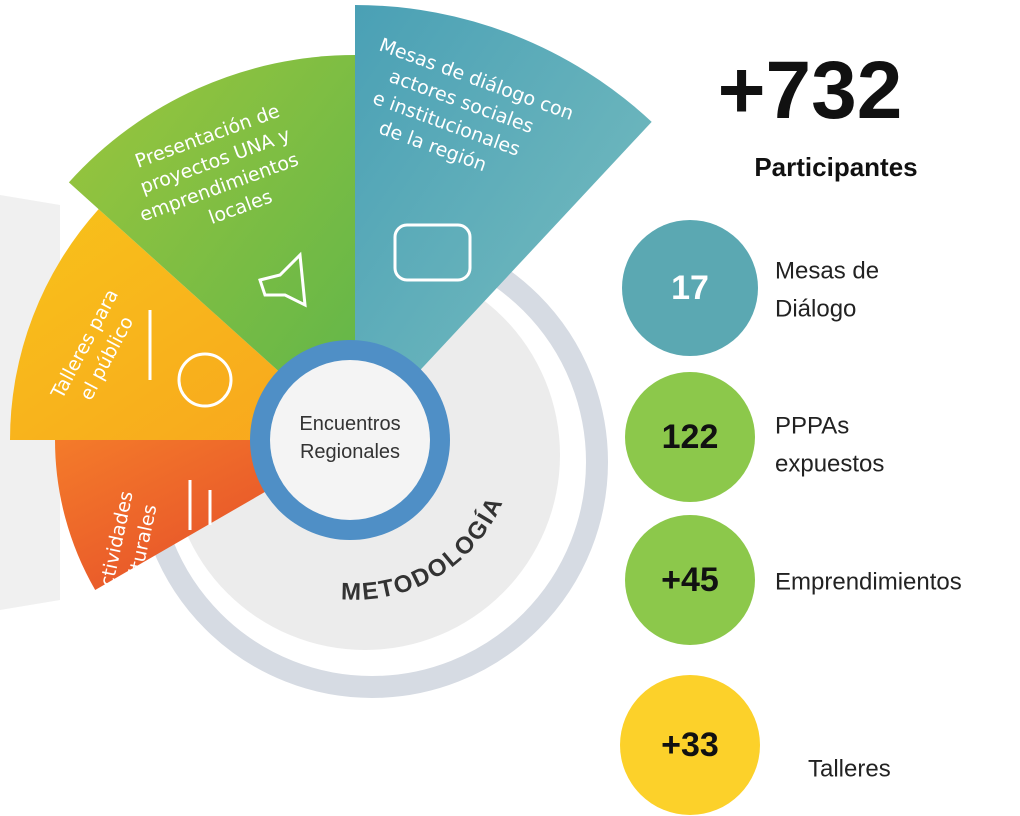 The image size is (1020, 816). What do you see at coordinates (205, 380) in the screenshot?
I see `palette-icon` at bounding box center [205, 380].